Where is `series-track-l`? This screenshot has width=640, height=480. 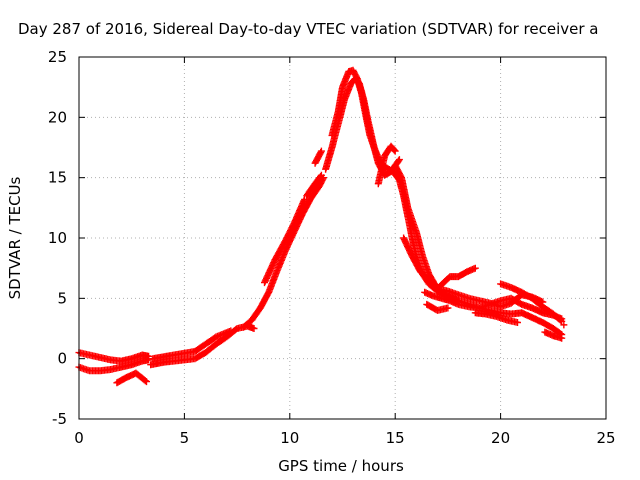
series-track-l is located at coordinates (386, 165).